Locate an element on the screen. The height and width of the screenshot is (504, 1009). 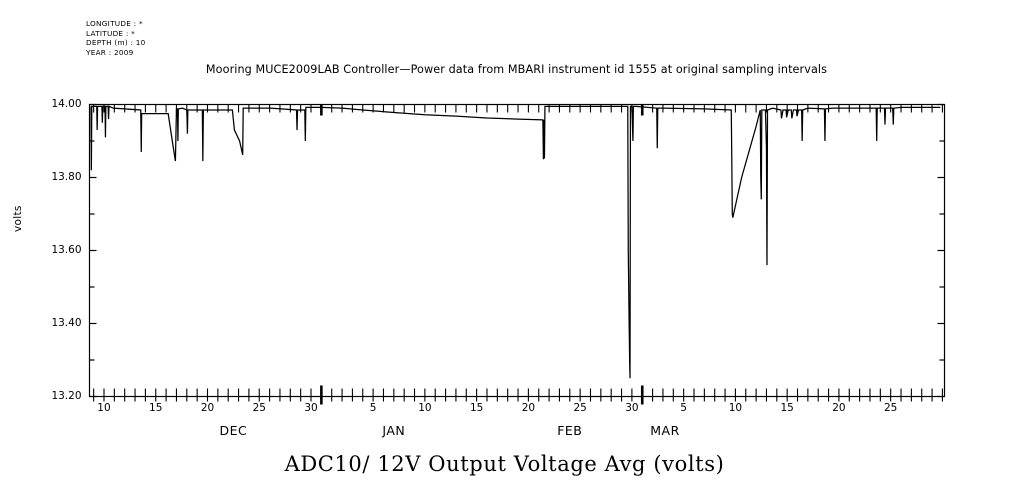
month-label: MAR is located at coordinates (665, 430).